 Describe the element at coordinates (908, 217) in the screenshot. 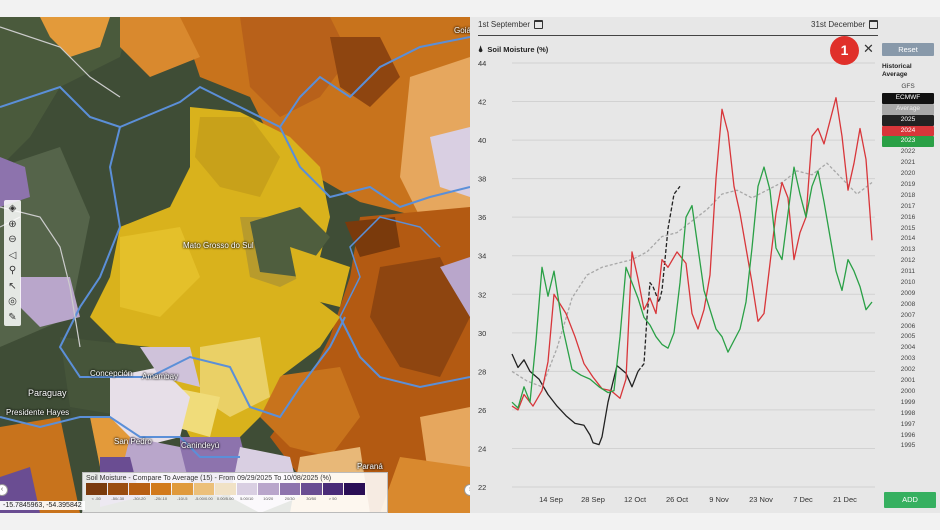

I see `year-option-2016: 2016` at that location.